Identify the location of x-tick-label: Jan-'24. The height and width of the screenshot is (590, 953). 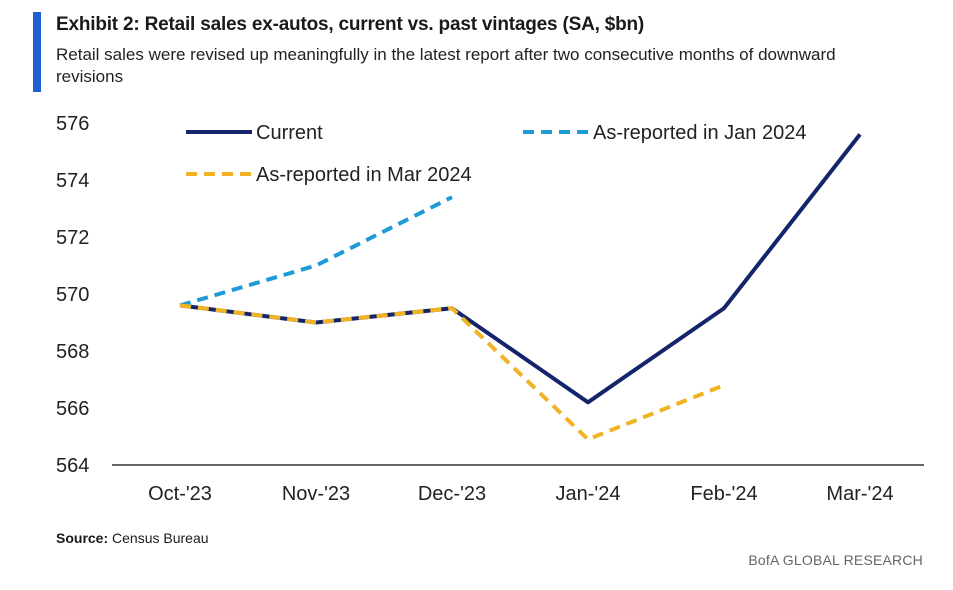
(588, 494).